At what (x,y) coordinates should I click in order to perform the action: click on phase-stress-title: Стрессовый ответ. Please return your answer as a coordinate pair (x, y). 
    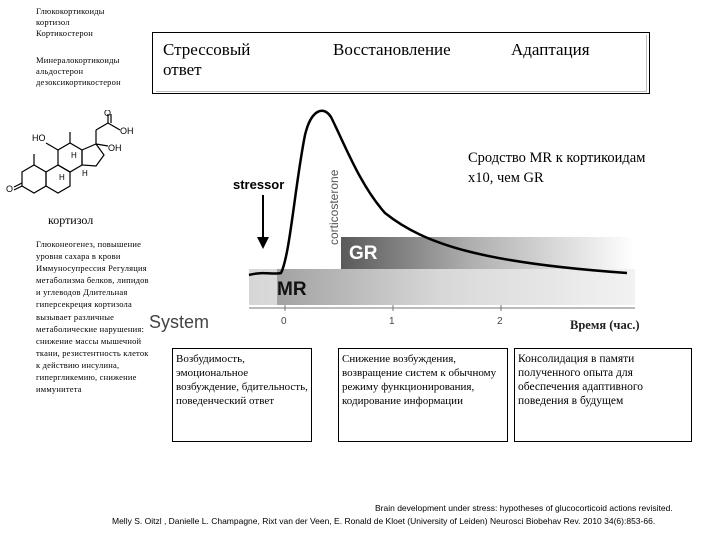
    Looking at the image, I should click on (207, 59).